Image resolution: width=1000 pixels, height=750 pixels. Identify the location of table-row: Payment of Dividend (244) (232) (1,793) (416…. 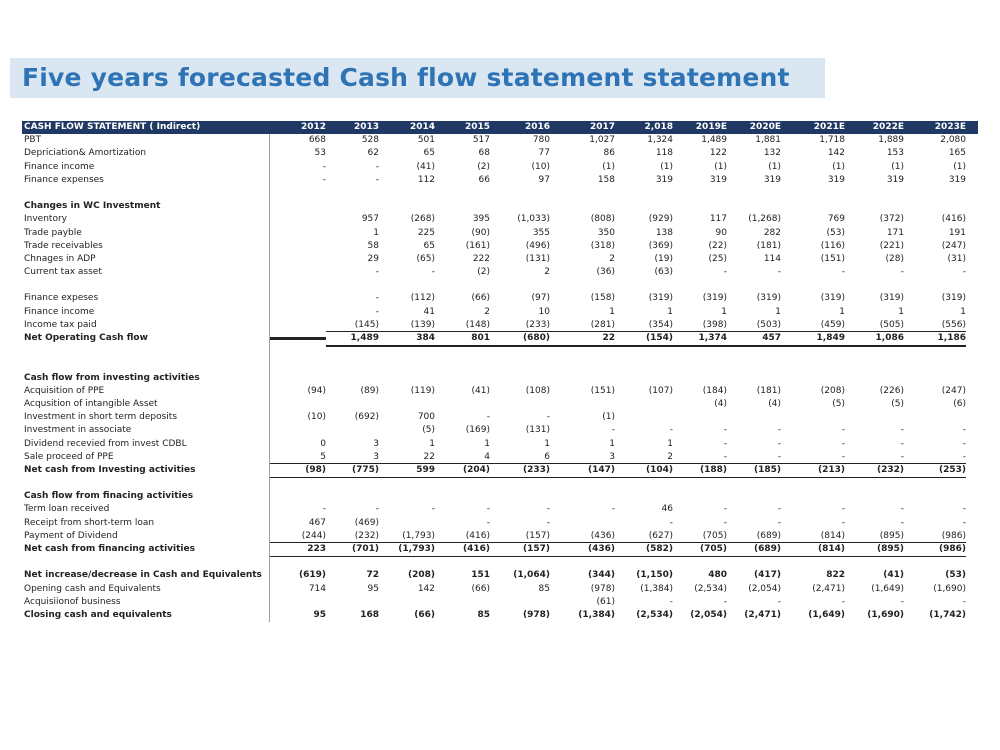
(500, 536).